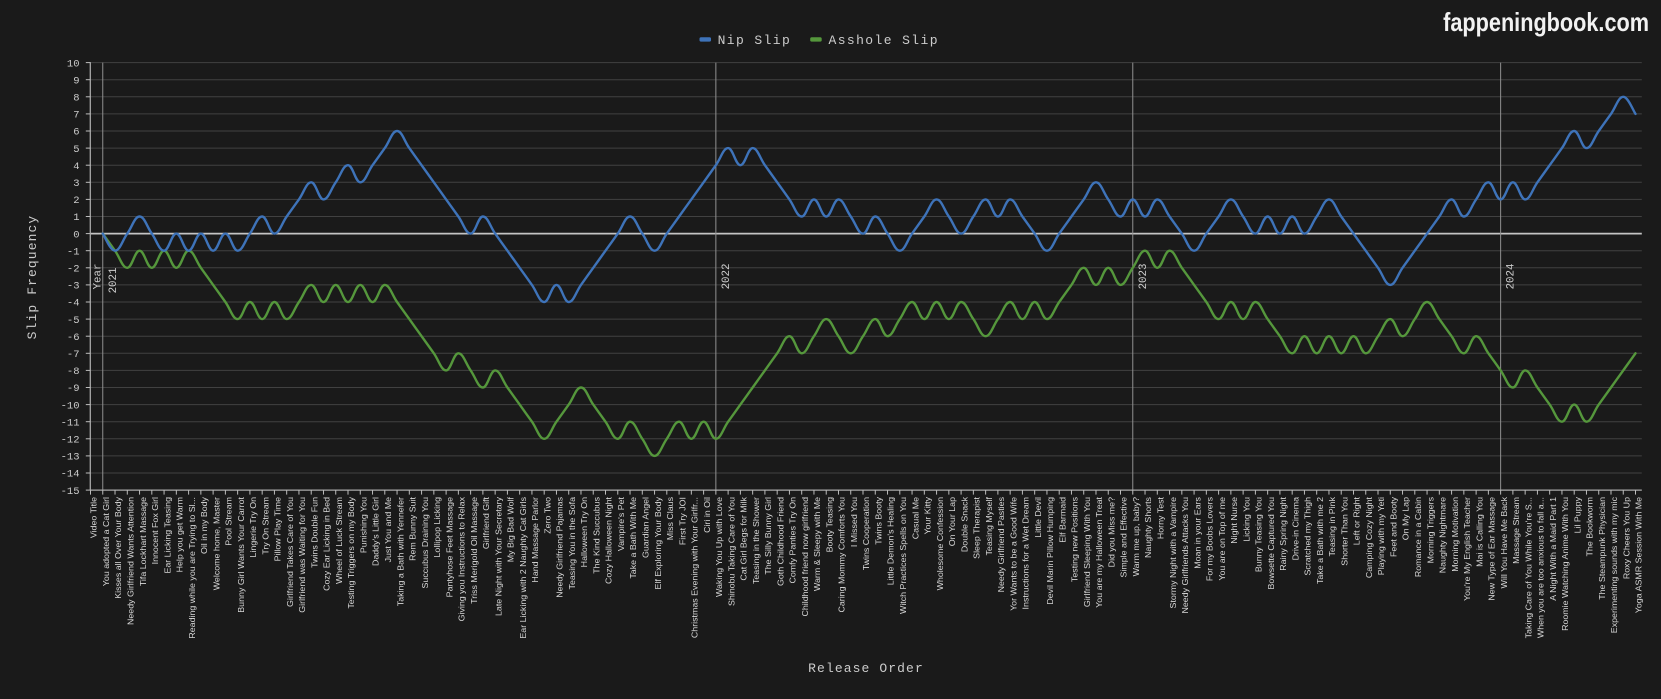 The height and width of the screenshot is (699, 1661). I want to click on svg-text: Massage Stream, so click(1516, 530).